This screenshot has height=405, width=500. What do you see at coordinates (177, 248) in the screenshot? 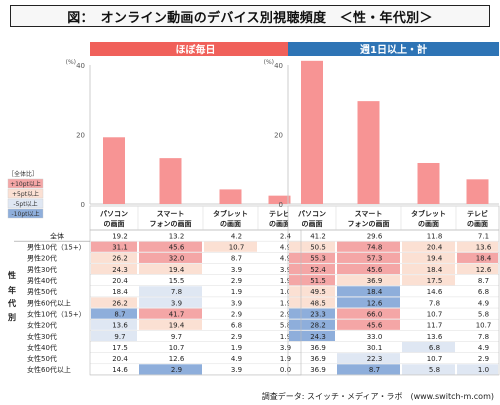
I see `table-cell-daily: 45.6` at bounding box center [177, 248].